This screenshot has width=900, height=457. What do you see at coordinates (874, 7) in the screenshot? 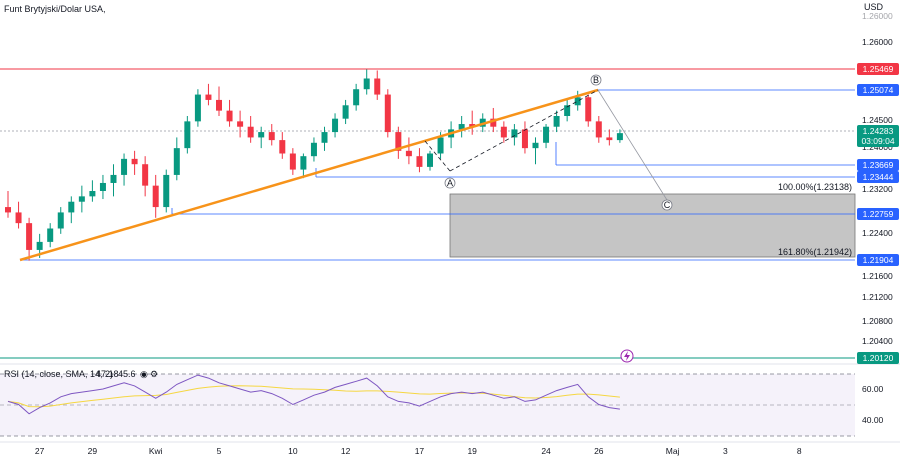
I see `currency-label: USD` at bounding box center [874, 7].